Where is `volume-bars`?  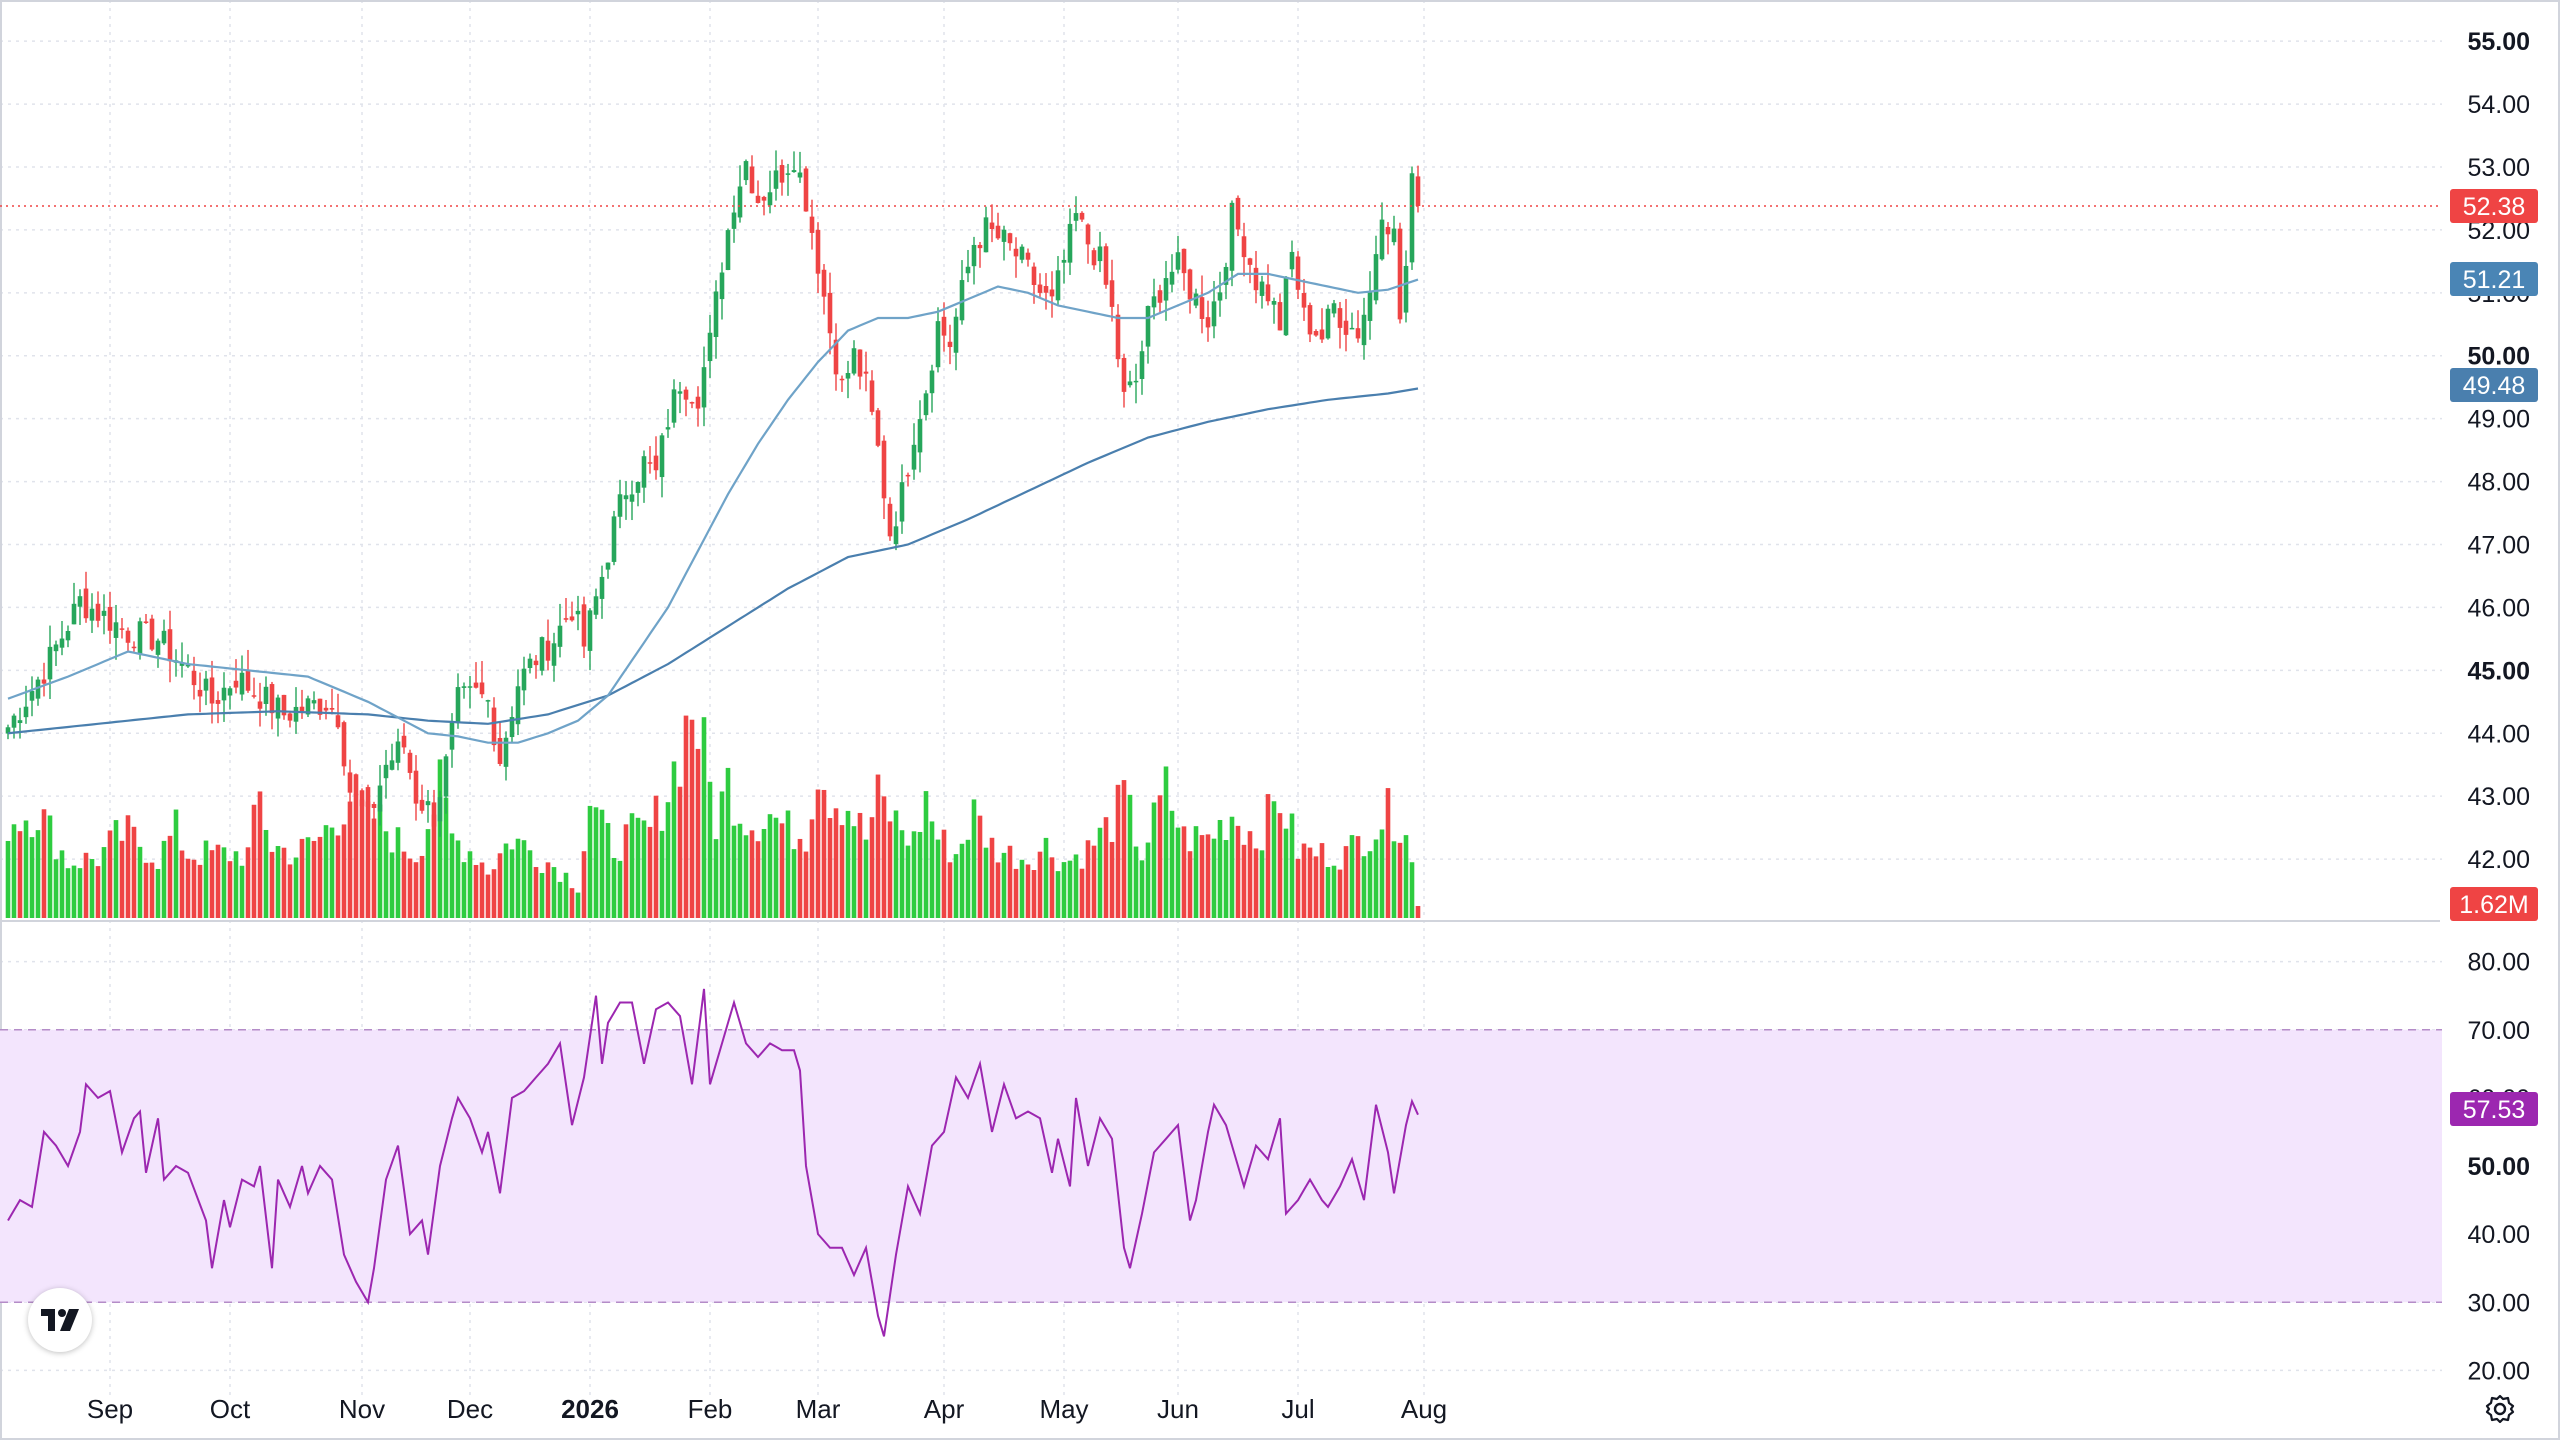 volume-bars is located at coordinates (713, 816).